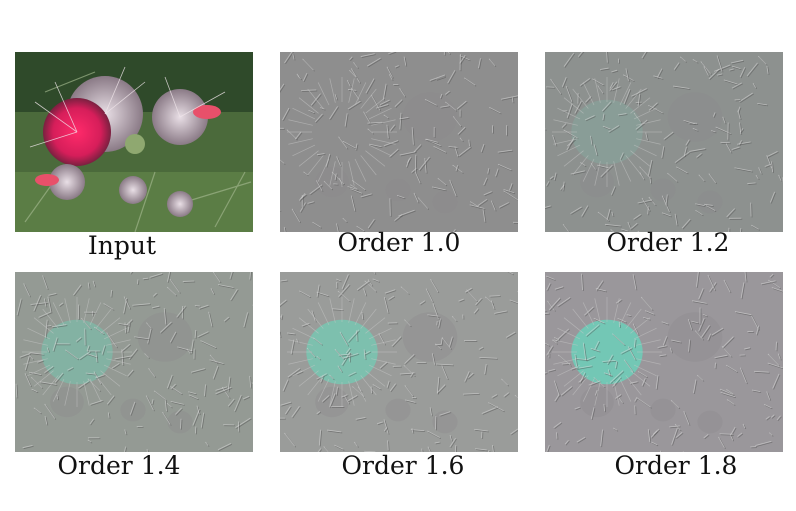 The height and width of the screenshot is (511, 796). What do you see at coordinates (403, 465) in the screenshot?
I see `caption-order-1-6: Order 1.6` at bounding box center [403, 465].